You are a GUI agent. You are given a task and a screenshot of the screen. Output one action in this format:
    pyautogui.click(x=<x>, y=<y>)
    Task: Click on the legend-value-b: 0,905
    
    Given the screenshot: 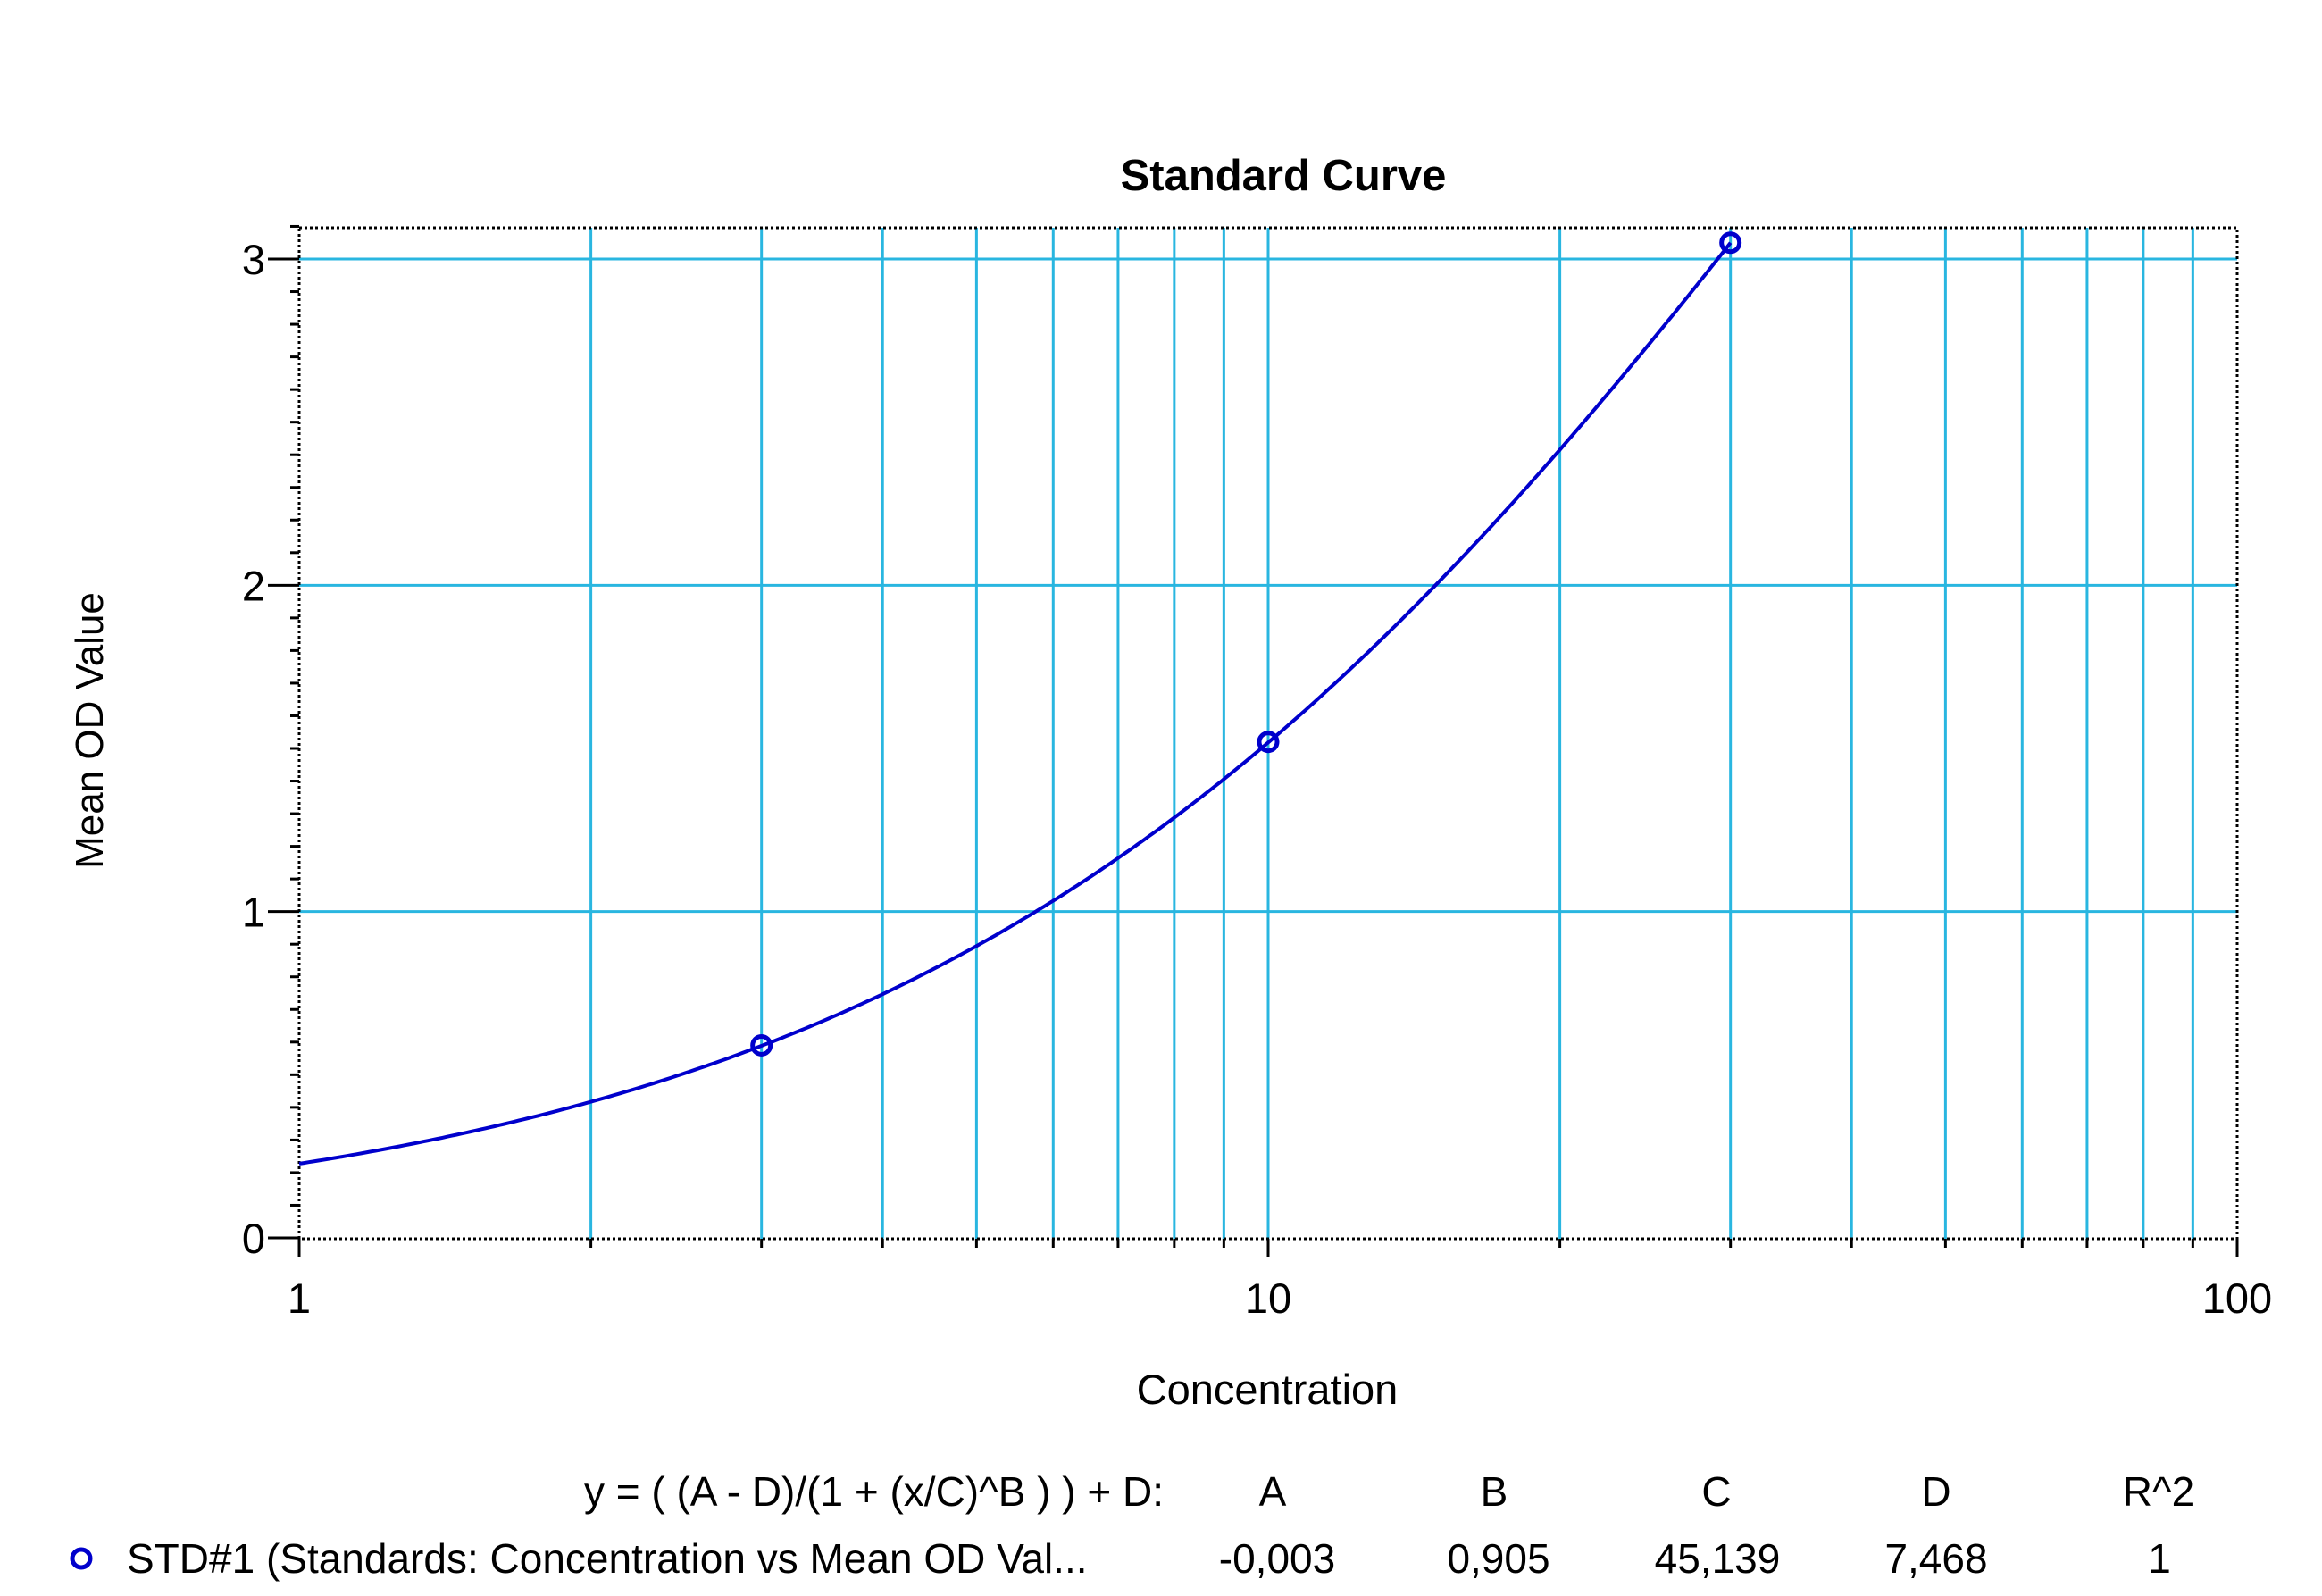 What is the action you would take?
    pyautogui.click(x=1498, y=1559)
    